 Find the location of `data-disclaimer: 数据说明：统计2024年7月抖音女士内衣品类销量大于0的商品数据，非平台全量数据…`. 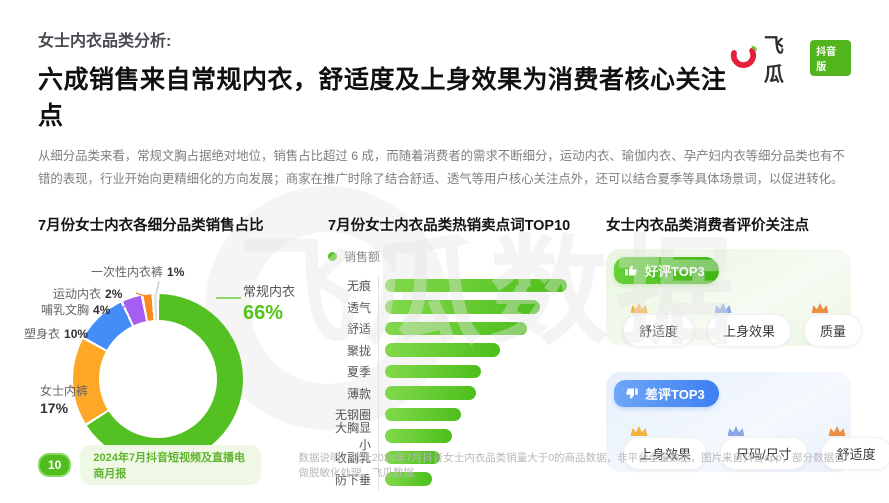

data-disclaimer: 数据说明：统计2024年7月抖音女士内衣品类销量大于0的商品数据，非平台全量数据… is located at coordinates (571, 465).